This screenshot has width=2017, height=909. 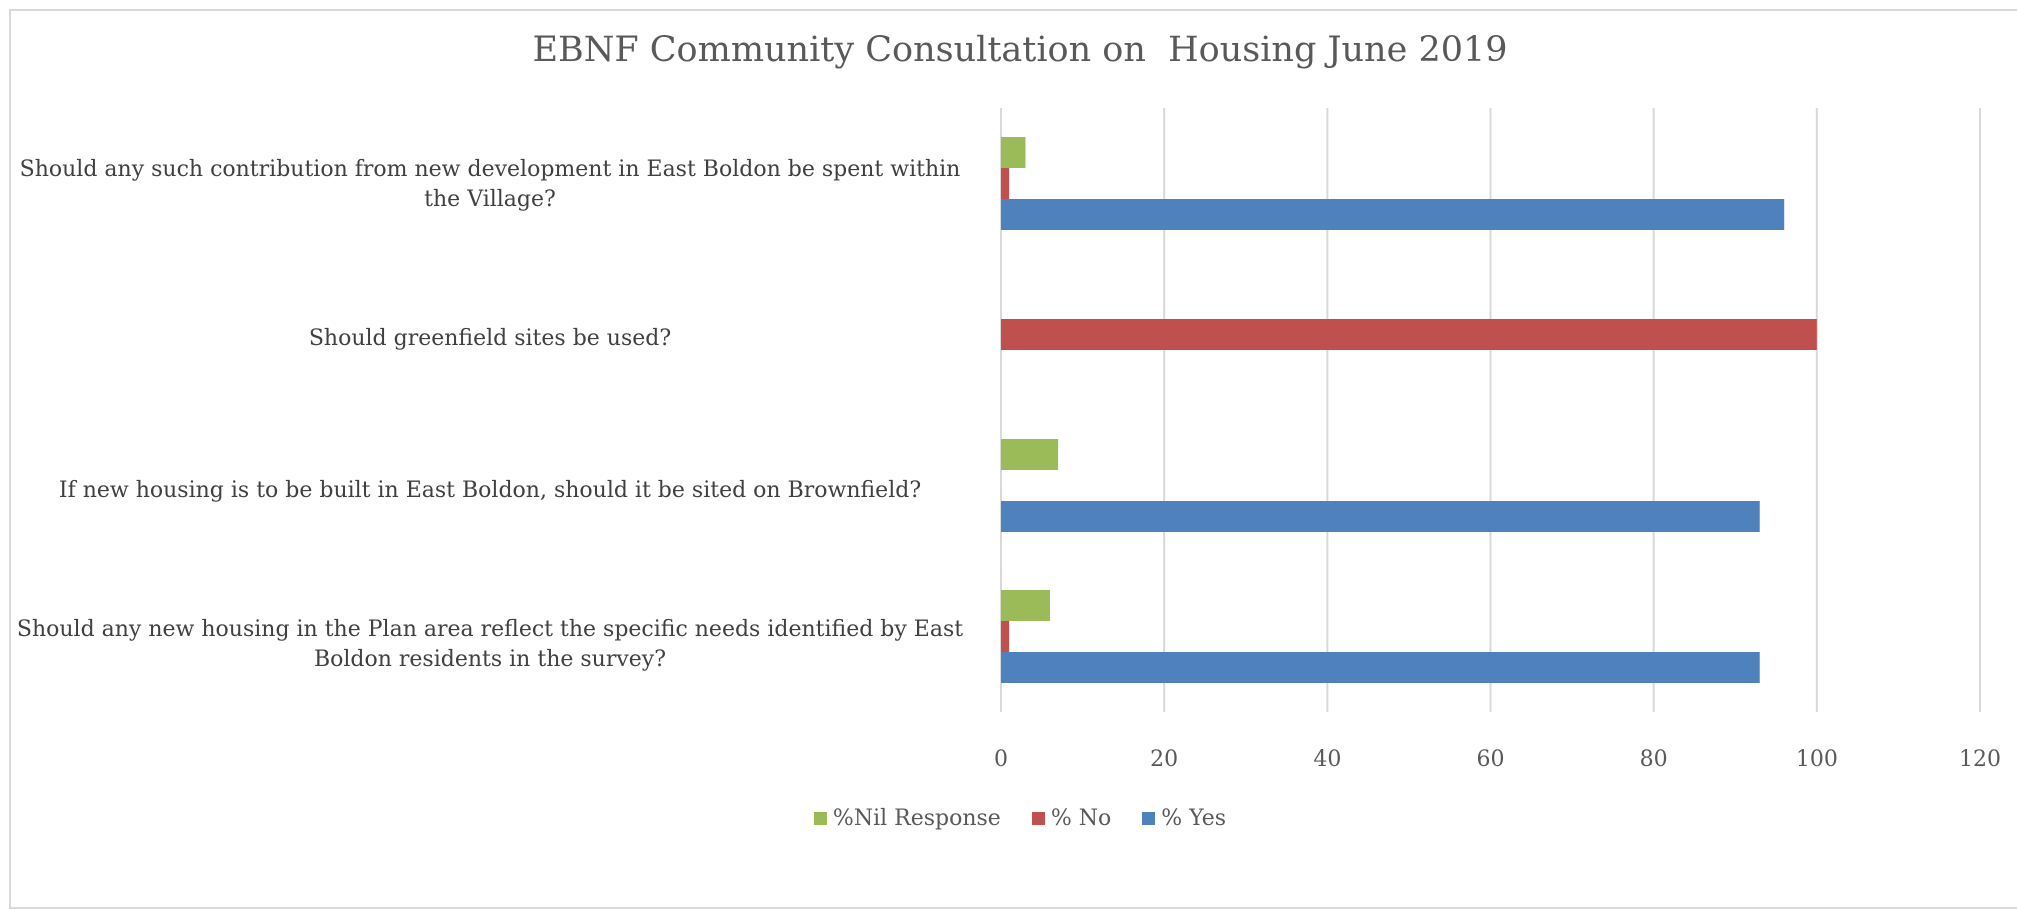 What do you see at coordinates (916, 818) in the screenshot?
I see `legend-label-nil-response: %Nil Response` at bounding box center [916, 818].